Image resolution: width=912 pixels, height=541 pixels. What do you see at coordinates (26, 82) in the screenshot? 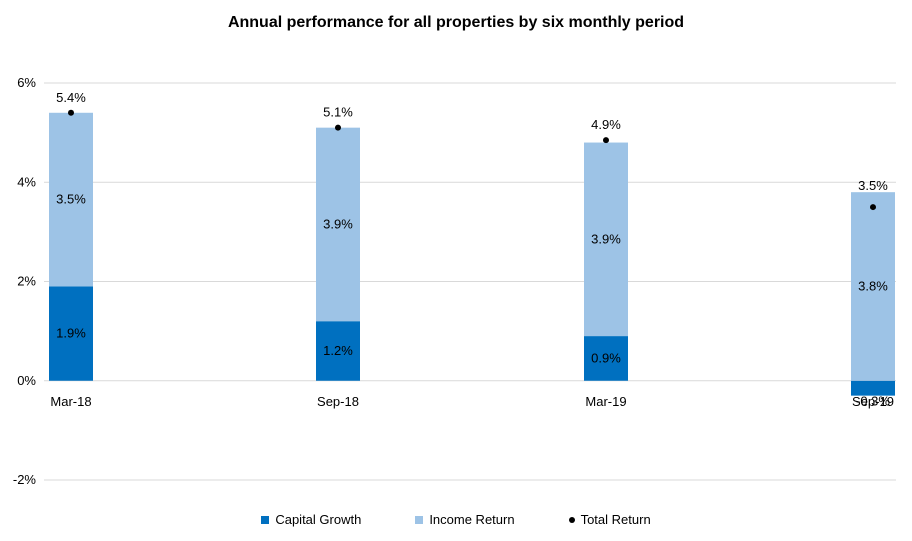
I see `y-tick-label: 6%` at bounding box center [26, 82].